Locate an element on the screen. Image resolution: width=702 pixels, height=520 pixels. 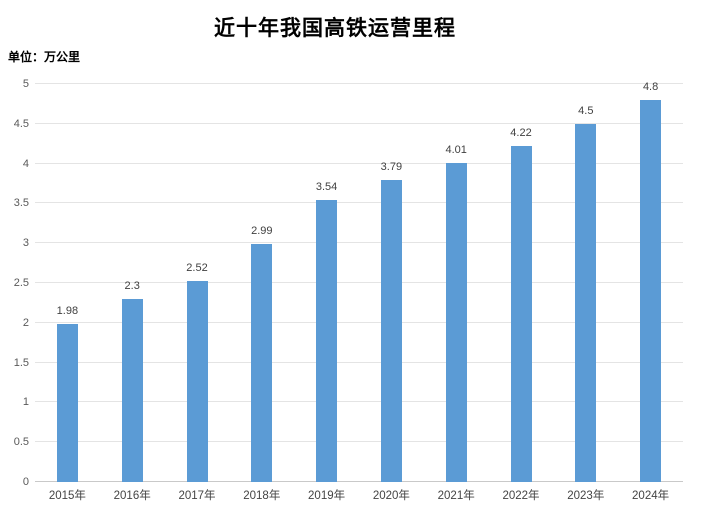
x-axis-label: 2024年 is located at coordinates (651, 496).